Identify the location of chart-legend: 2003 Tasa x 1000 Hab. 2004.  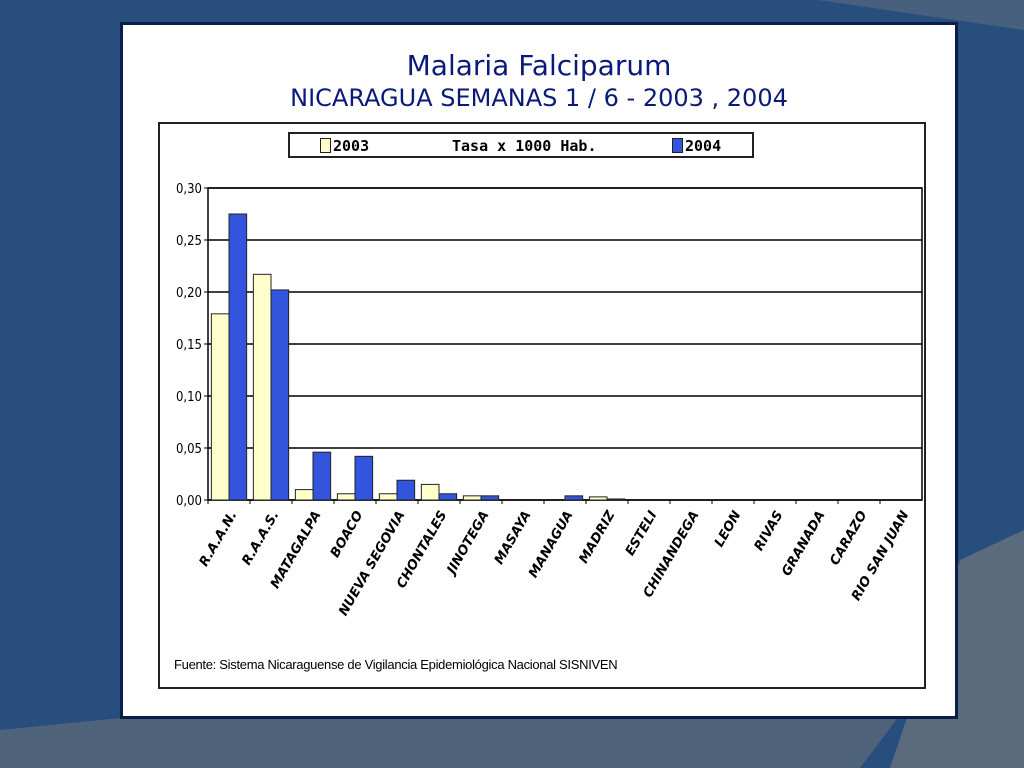
(521, 145).